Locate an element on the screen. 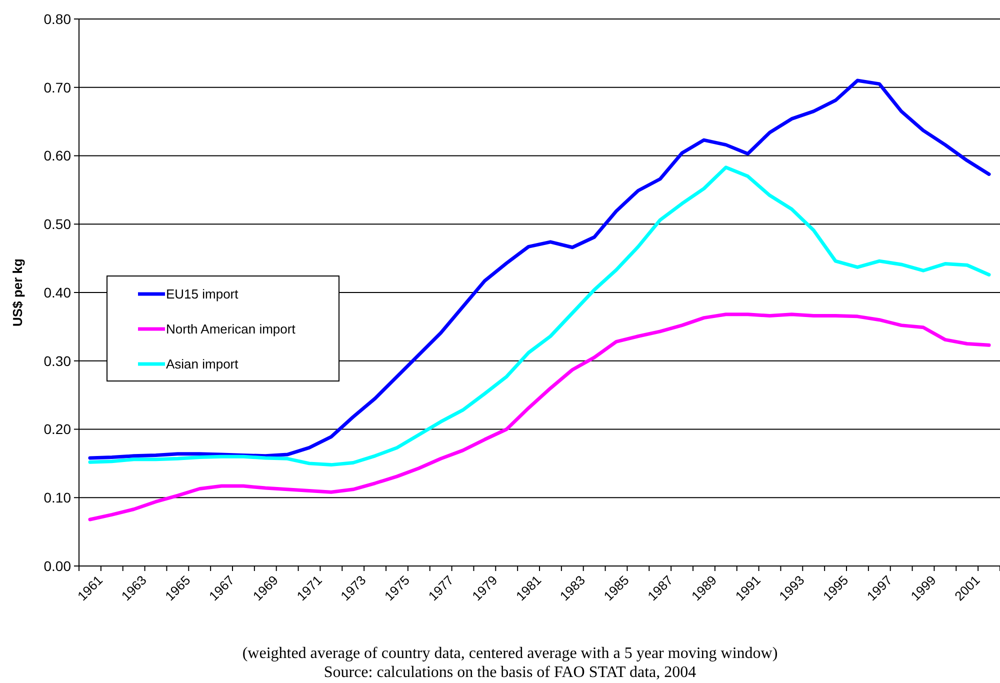  legend-label: North American import is located at coordinates (231, 329).